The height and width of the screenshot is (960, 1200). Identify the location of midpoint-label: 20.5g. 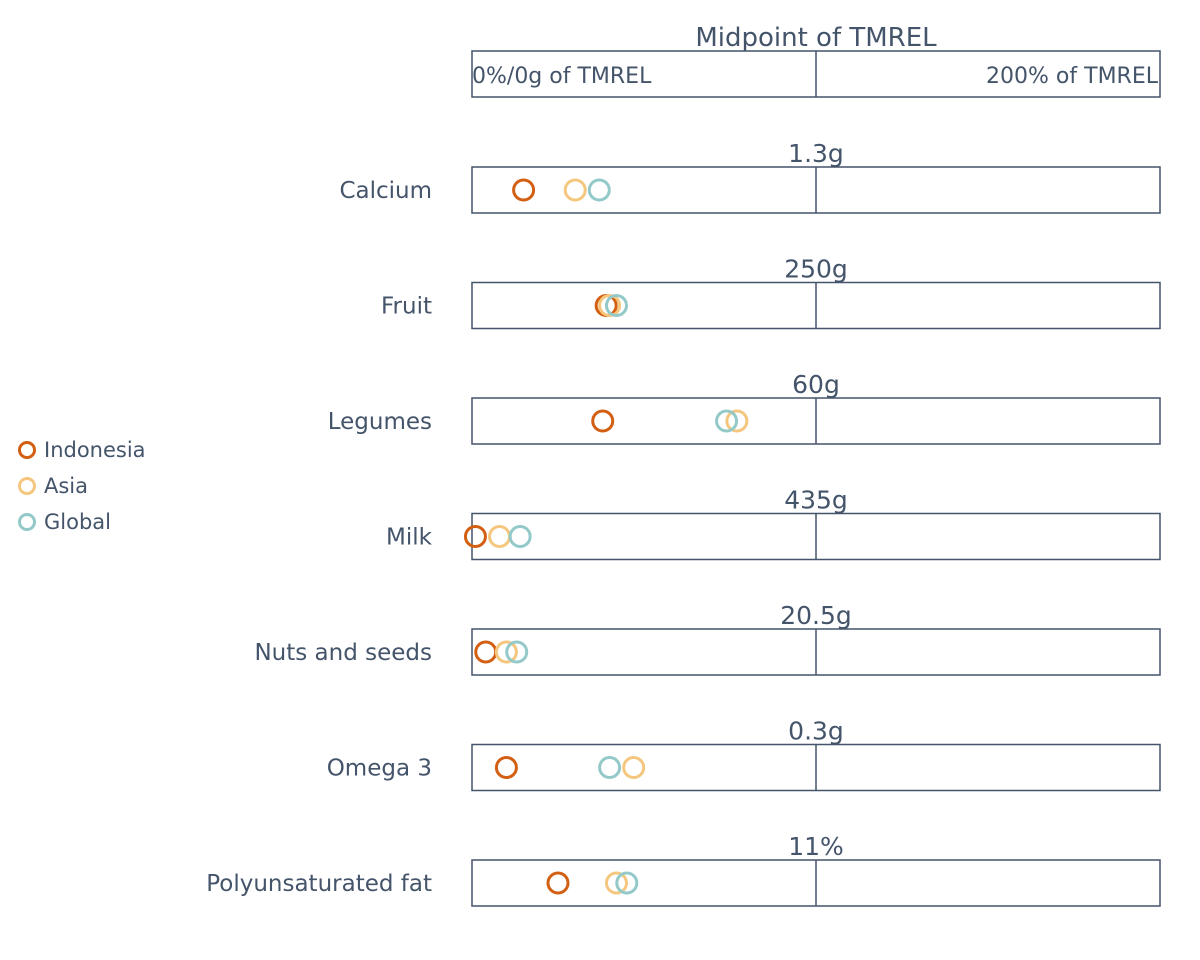
(816, 615).